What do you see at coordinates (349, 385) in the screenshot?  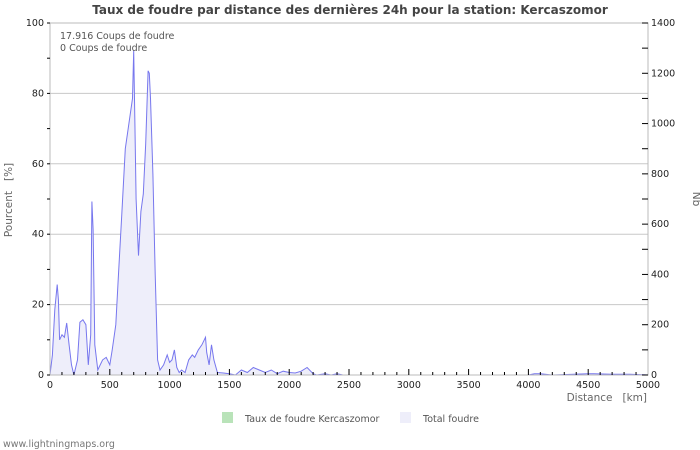 I see `x-tick-label: 2500` at bounding box center [349, 385].